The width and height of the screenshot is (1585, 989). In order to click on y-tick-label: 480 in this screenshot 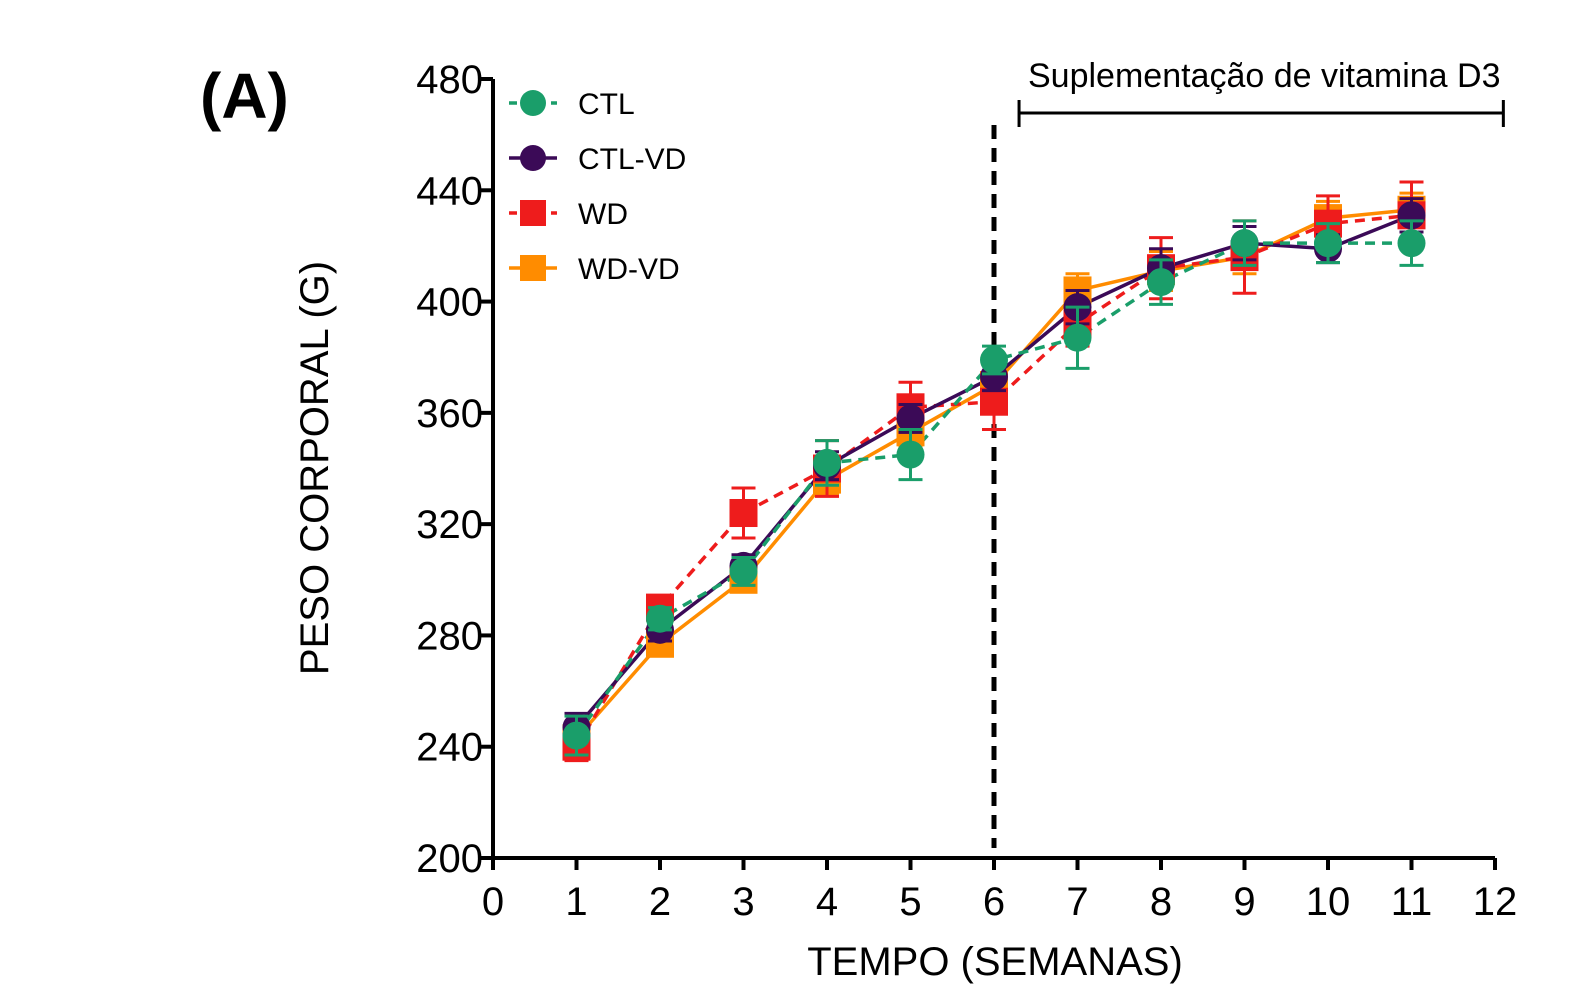, I will do `click(449, 80)`.